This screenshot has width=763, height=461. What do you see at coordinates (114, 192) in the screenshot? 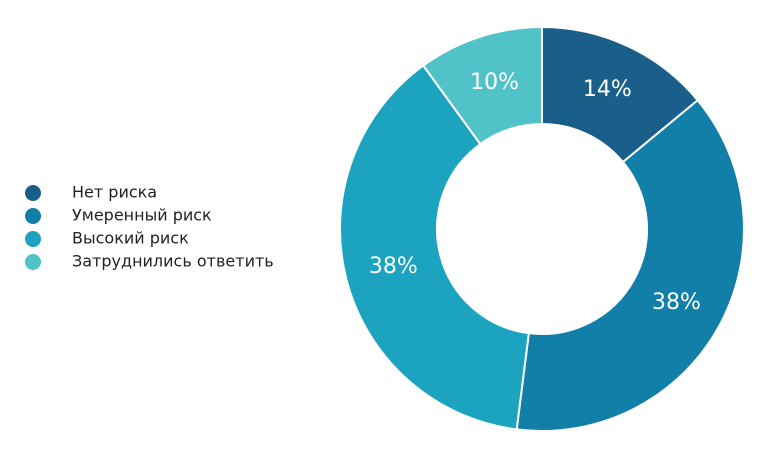
I see `legend-label: Нет риска` at bounding box center [114, 192].